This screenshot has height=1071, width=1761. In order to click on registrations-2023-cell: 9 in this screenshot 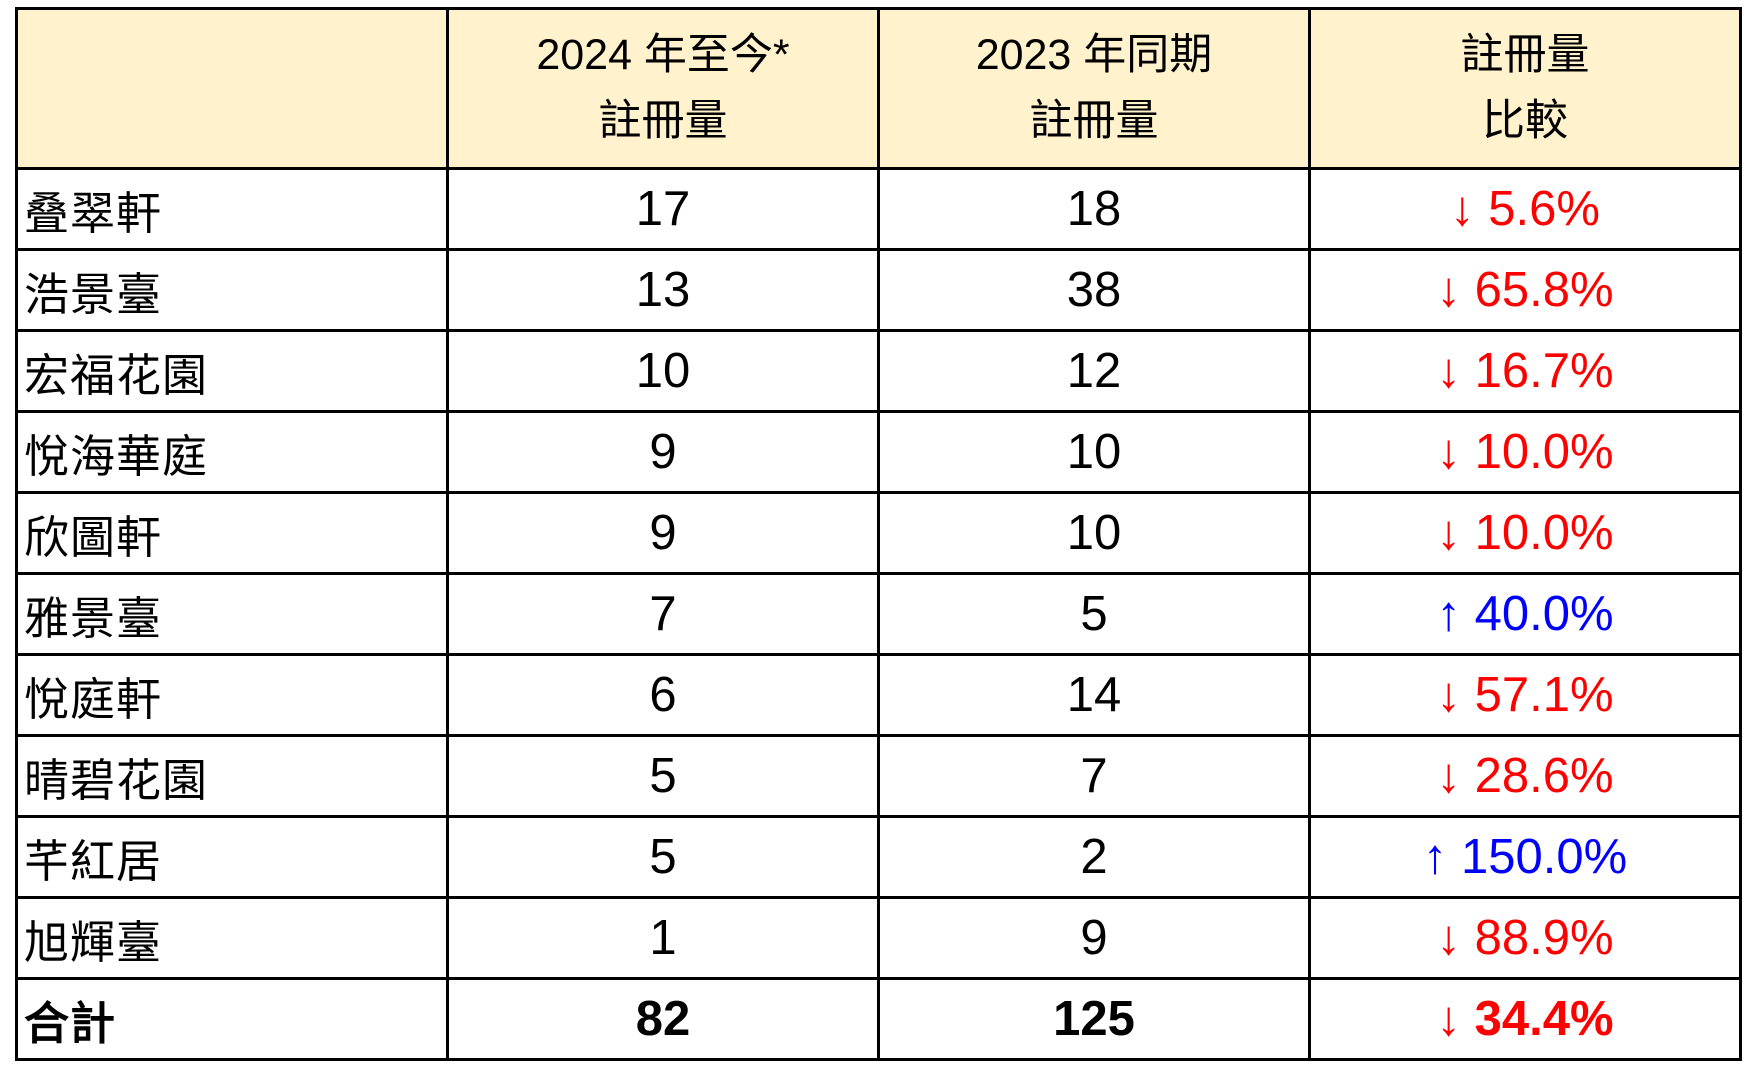, I will do `click(1094, 938)`.